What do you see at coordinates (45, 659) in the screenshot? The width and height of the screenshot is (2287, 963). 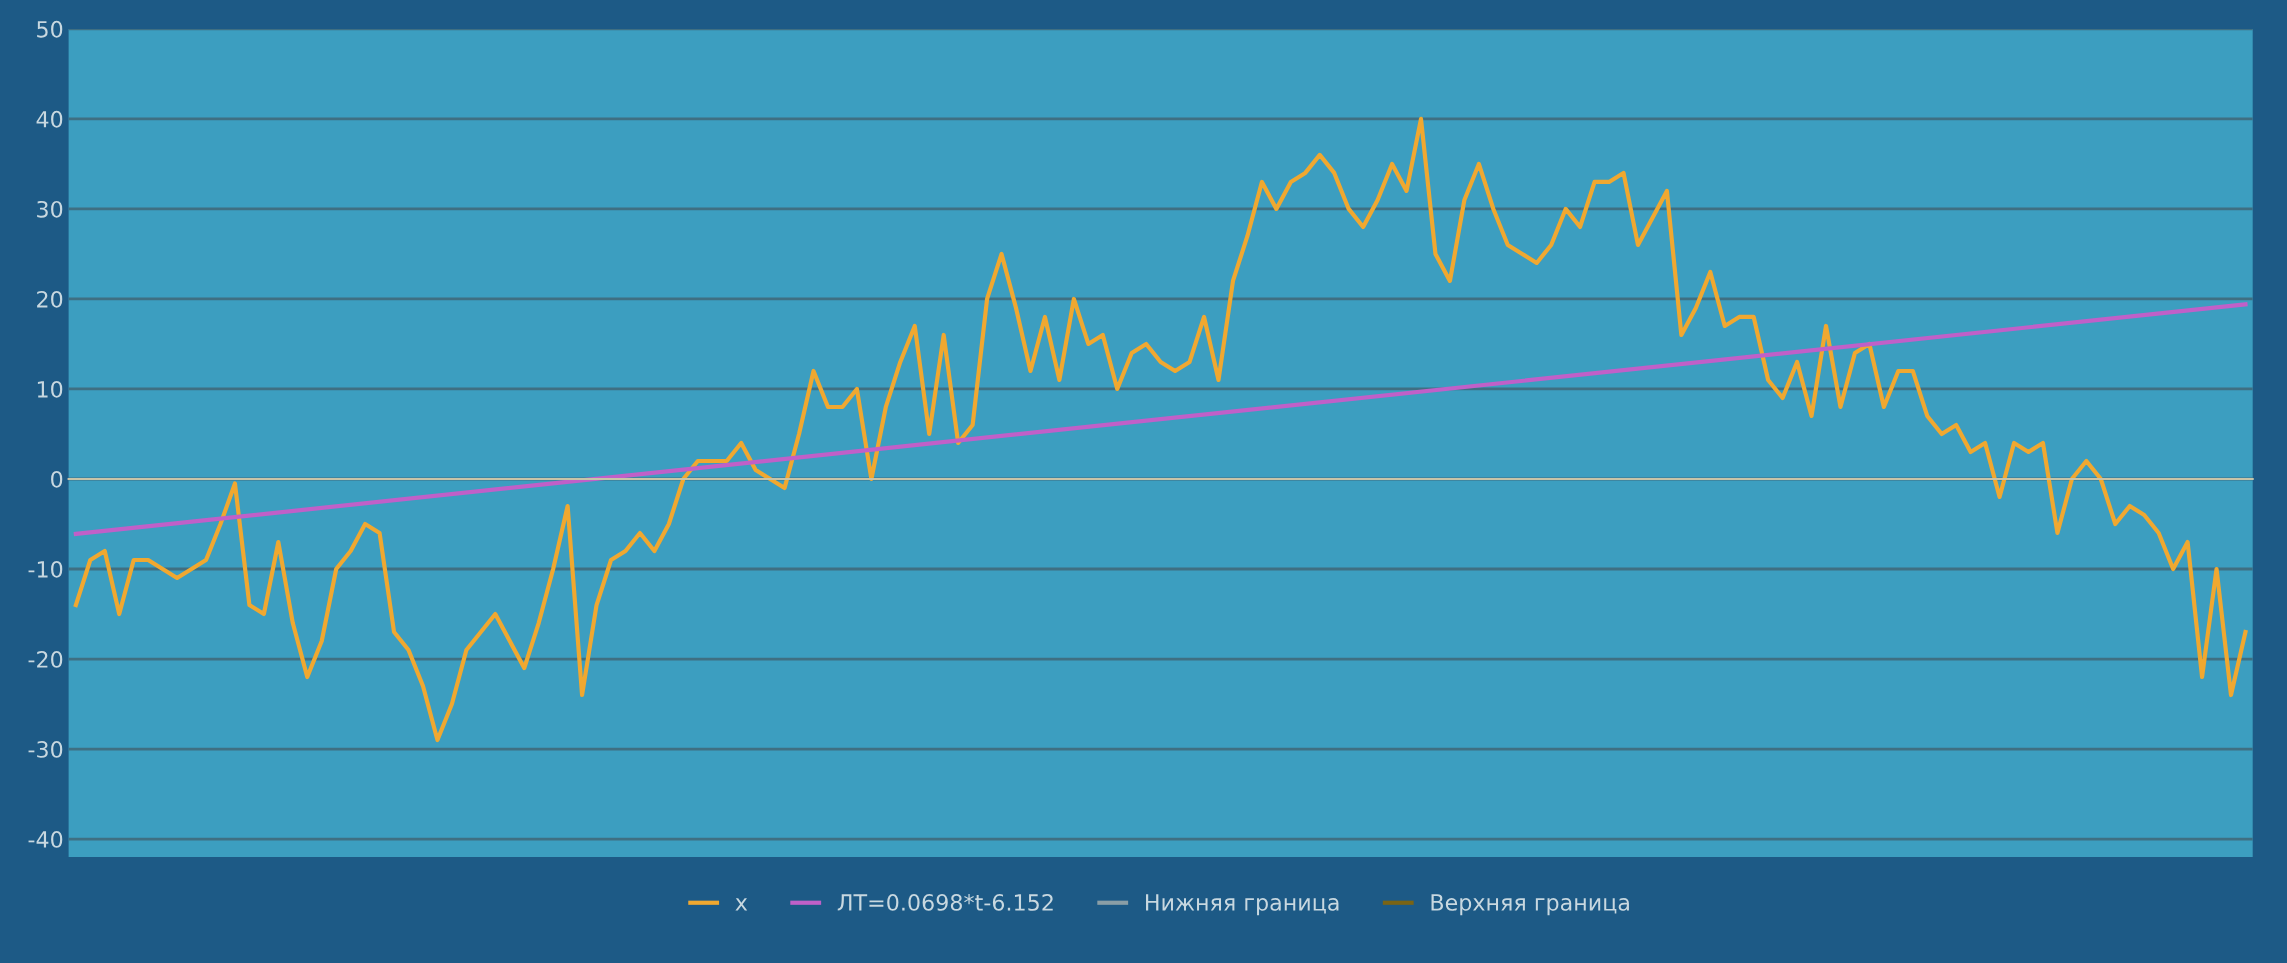 I see `y-tick-label: -20` at bounding box center [45, 659].